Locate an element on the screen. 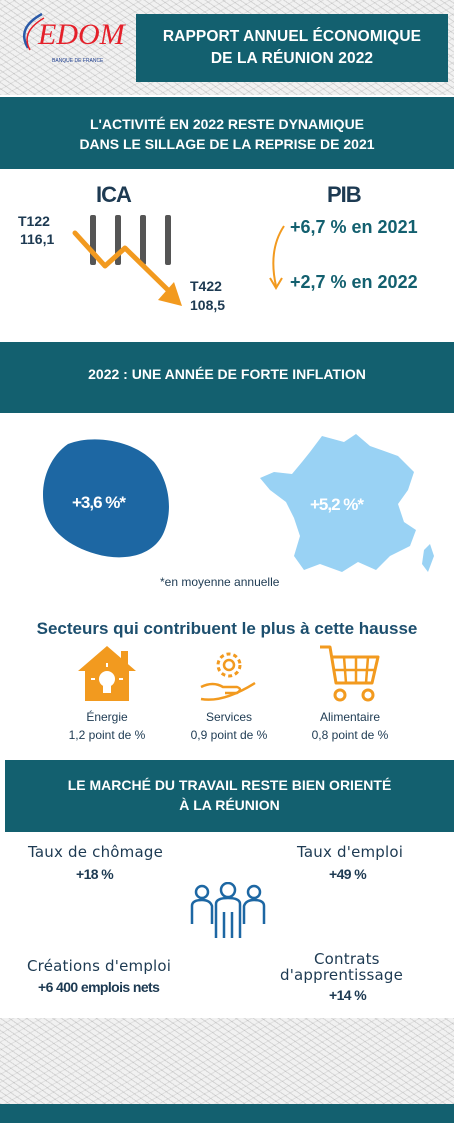 This screenshot has height=1123, width=454. activity-title-line2: DANS LE SILLAGE DE LA REPRISE DE 2021 is located at coordinates (227, 144).